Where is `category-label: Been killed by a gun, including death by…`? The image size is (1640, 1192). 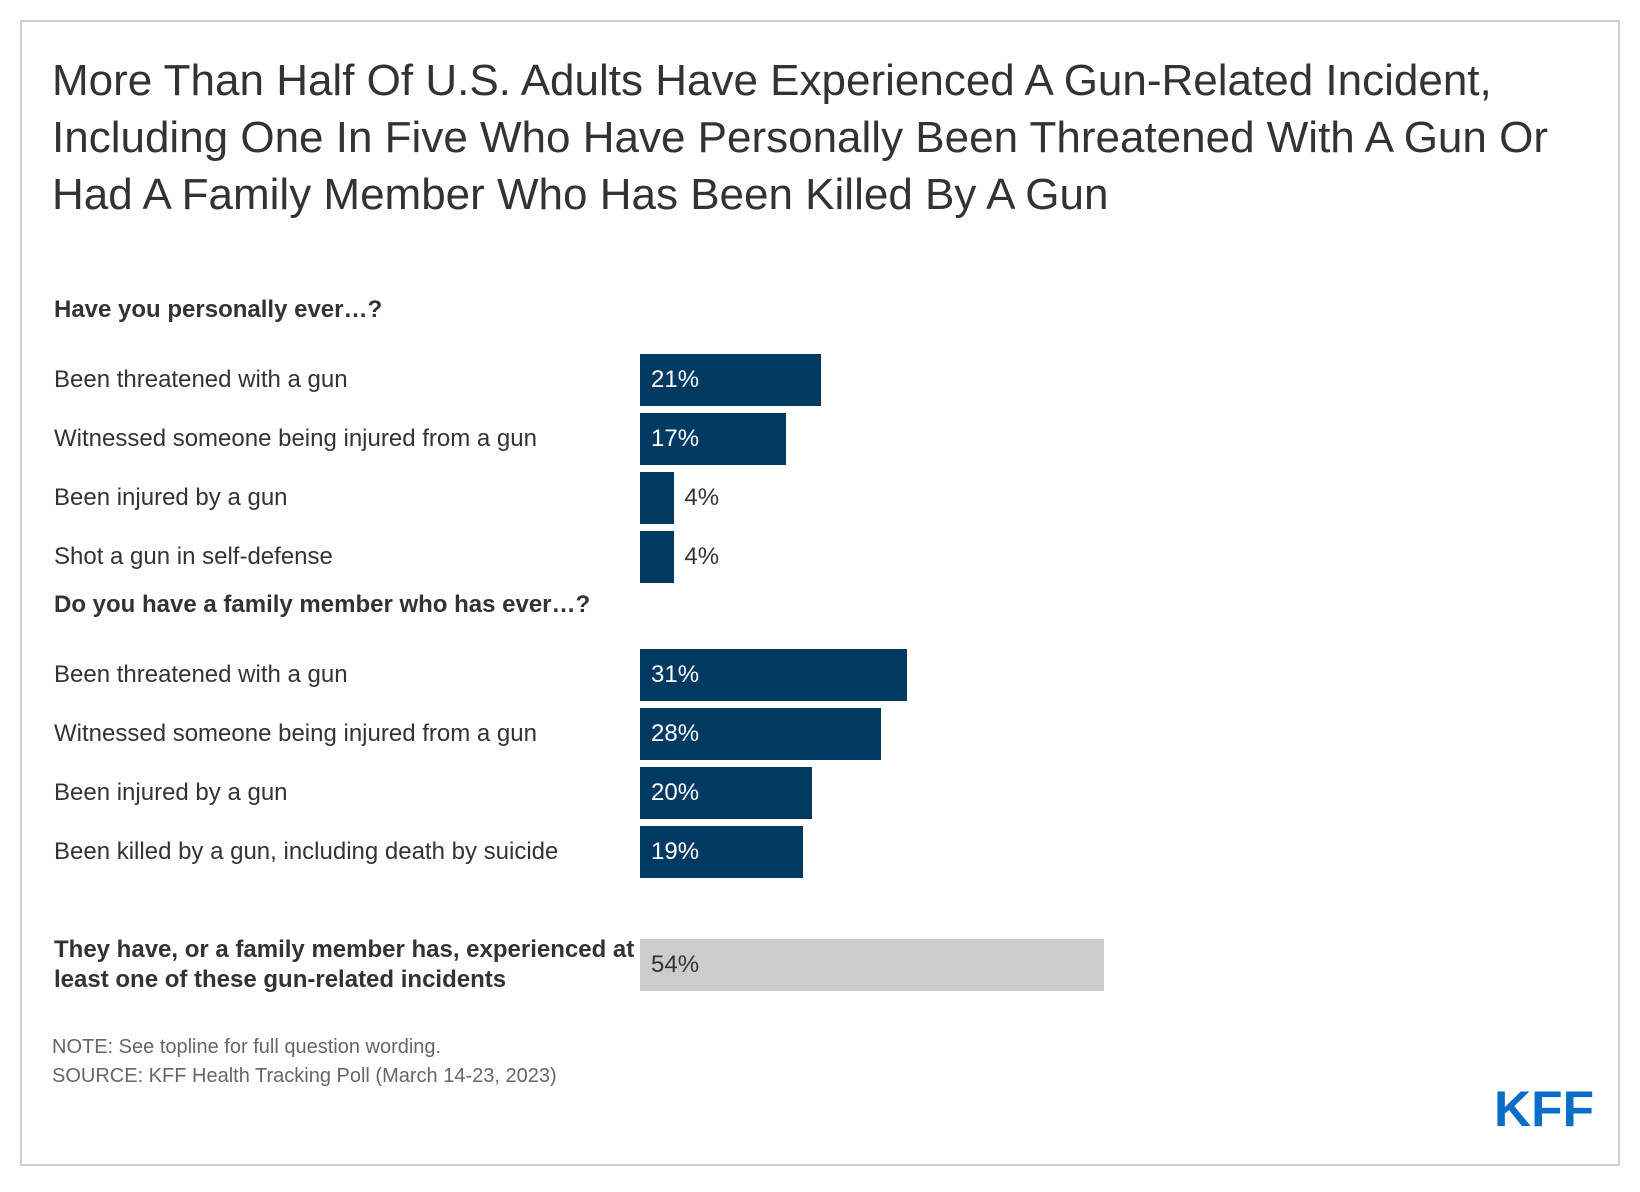 category-label: Been killed by a gun, including death by… is located at coordinates (306, 851).